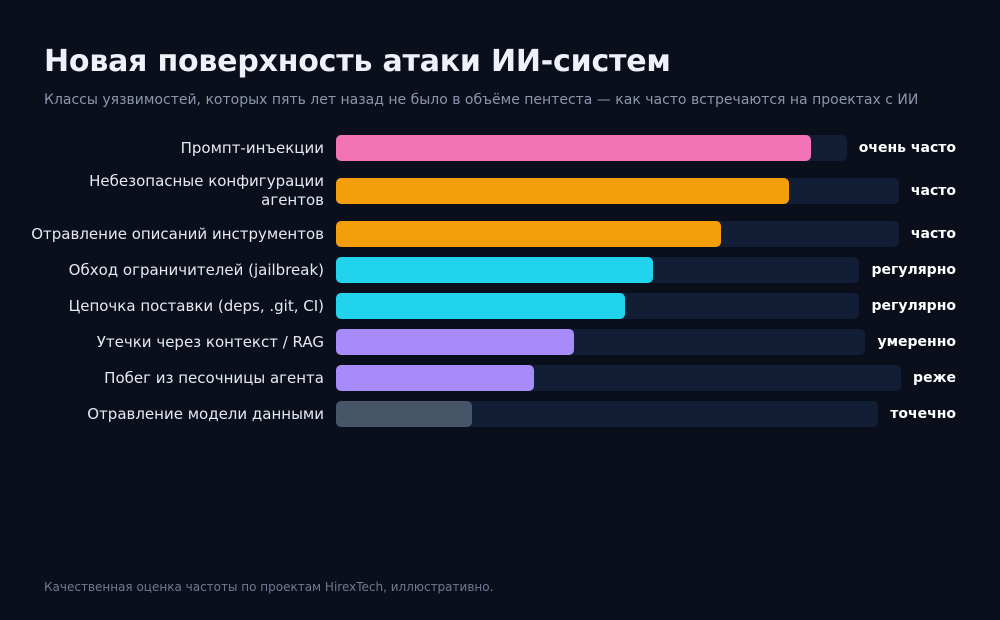 The height and width of the screenshot is (620, 1000). Describe the element at coordinates (292, 200) in the screenshot. I see `category-label-line: агентов` at that location.